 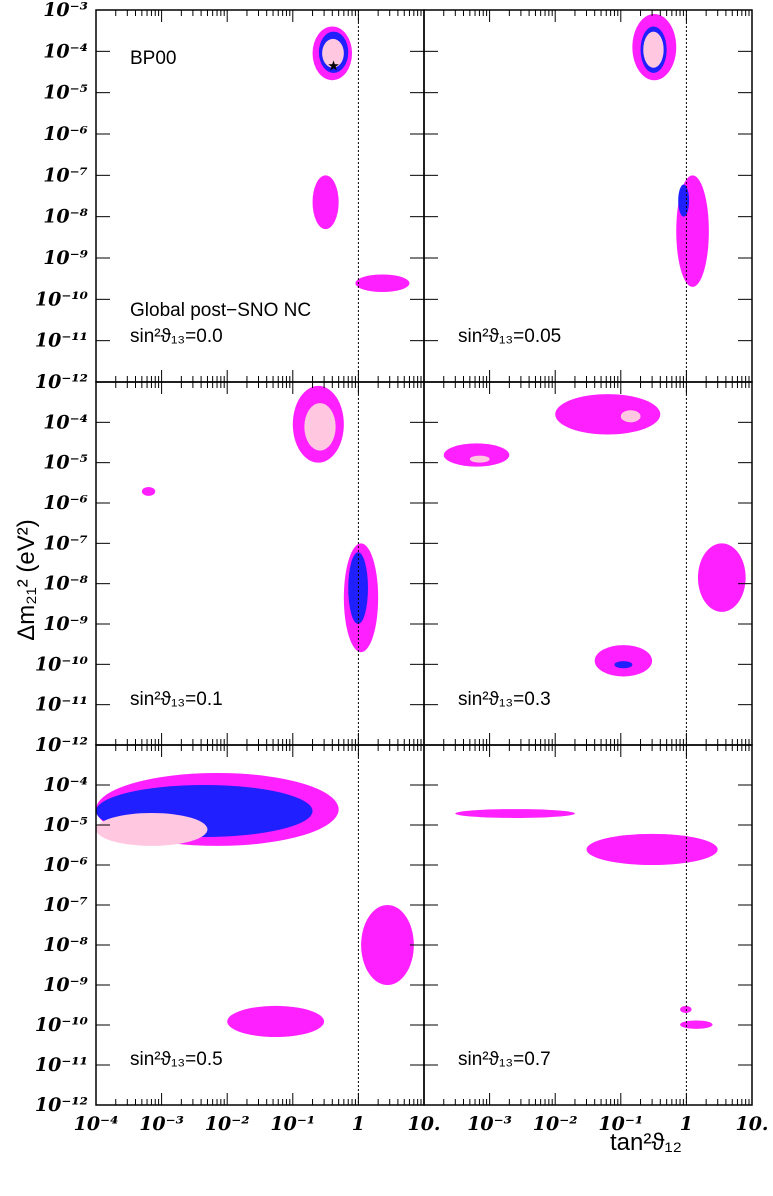 I want to click on x-axis-title-text: tan²ϑ₁₂, so click(x=646, y=1142).